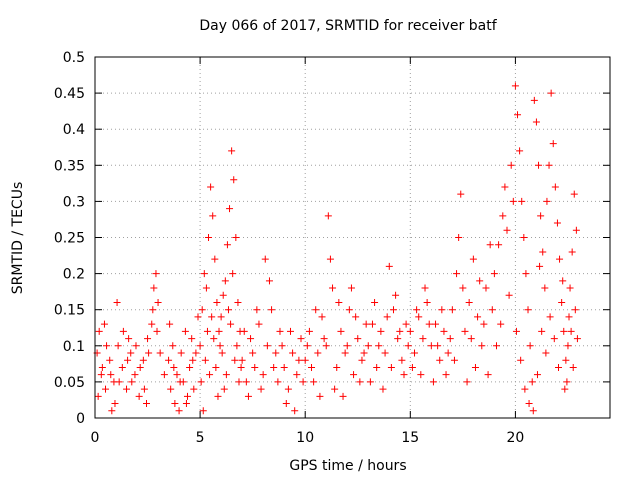 The image size is (640, 480). What do you see at coordinates (74, 130) in the screenshot?
I see `y-tick-label: 0.4` at bounding box center [74, 130].